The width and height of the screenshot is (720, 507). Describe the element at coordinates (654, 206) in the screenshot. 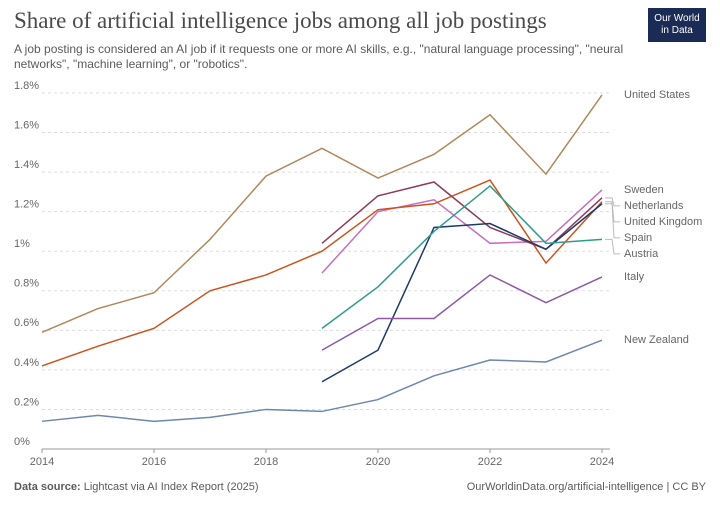

I see `legend-label: Netherlands` at that location.